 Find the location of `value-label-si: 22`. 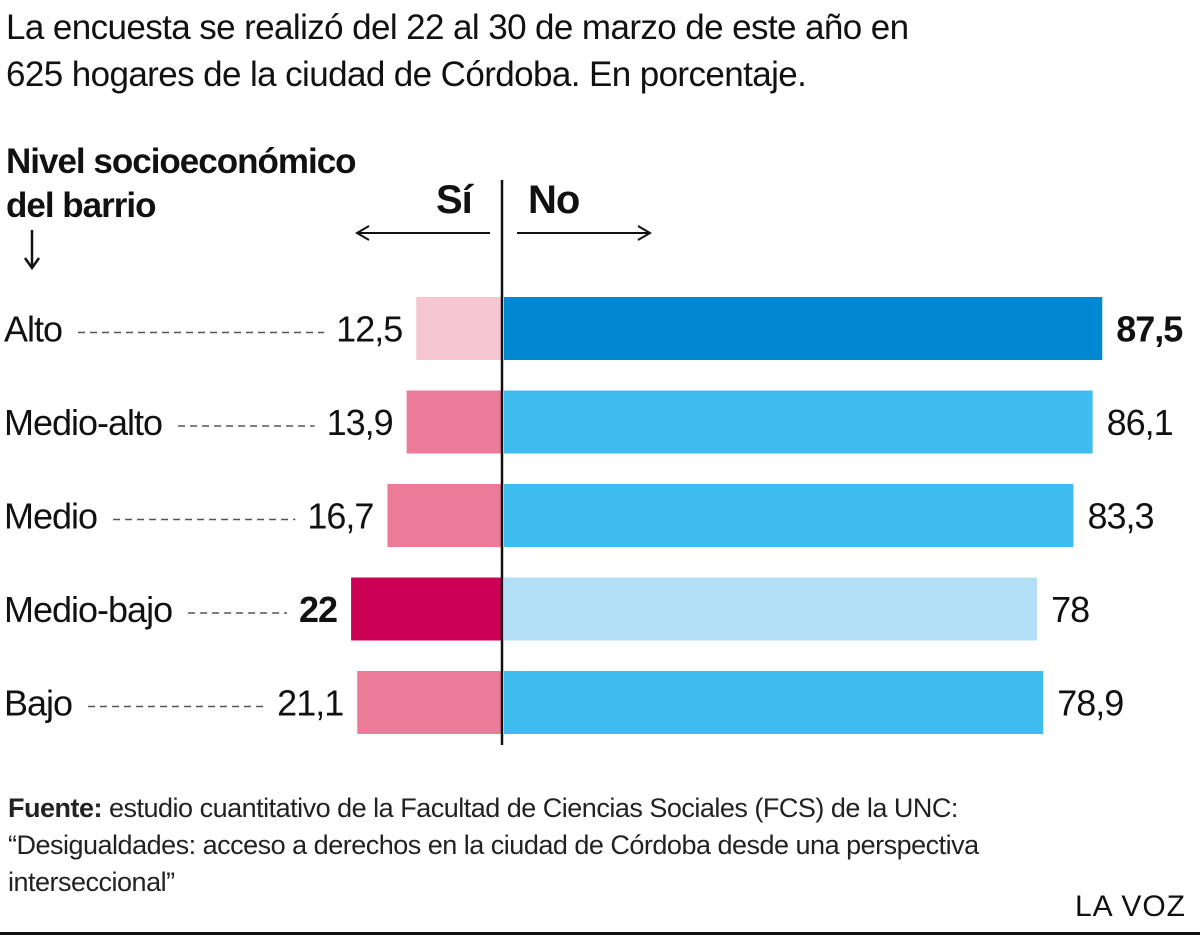

value-label-si: 22 is located at coordinates (318, 609).